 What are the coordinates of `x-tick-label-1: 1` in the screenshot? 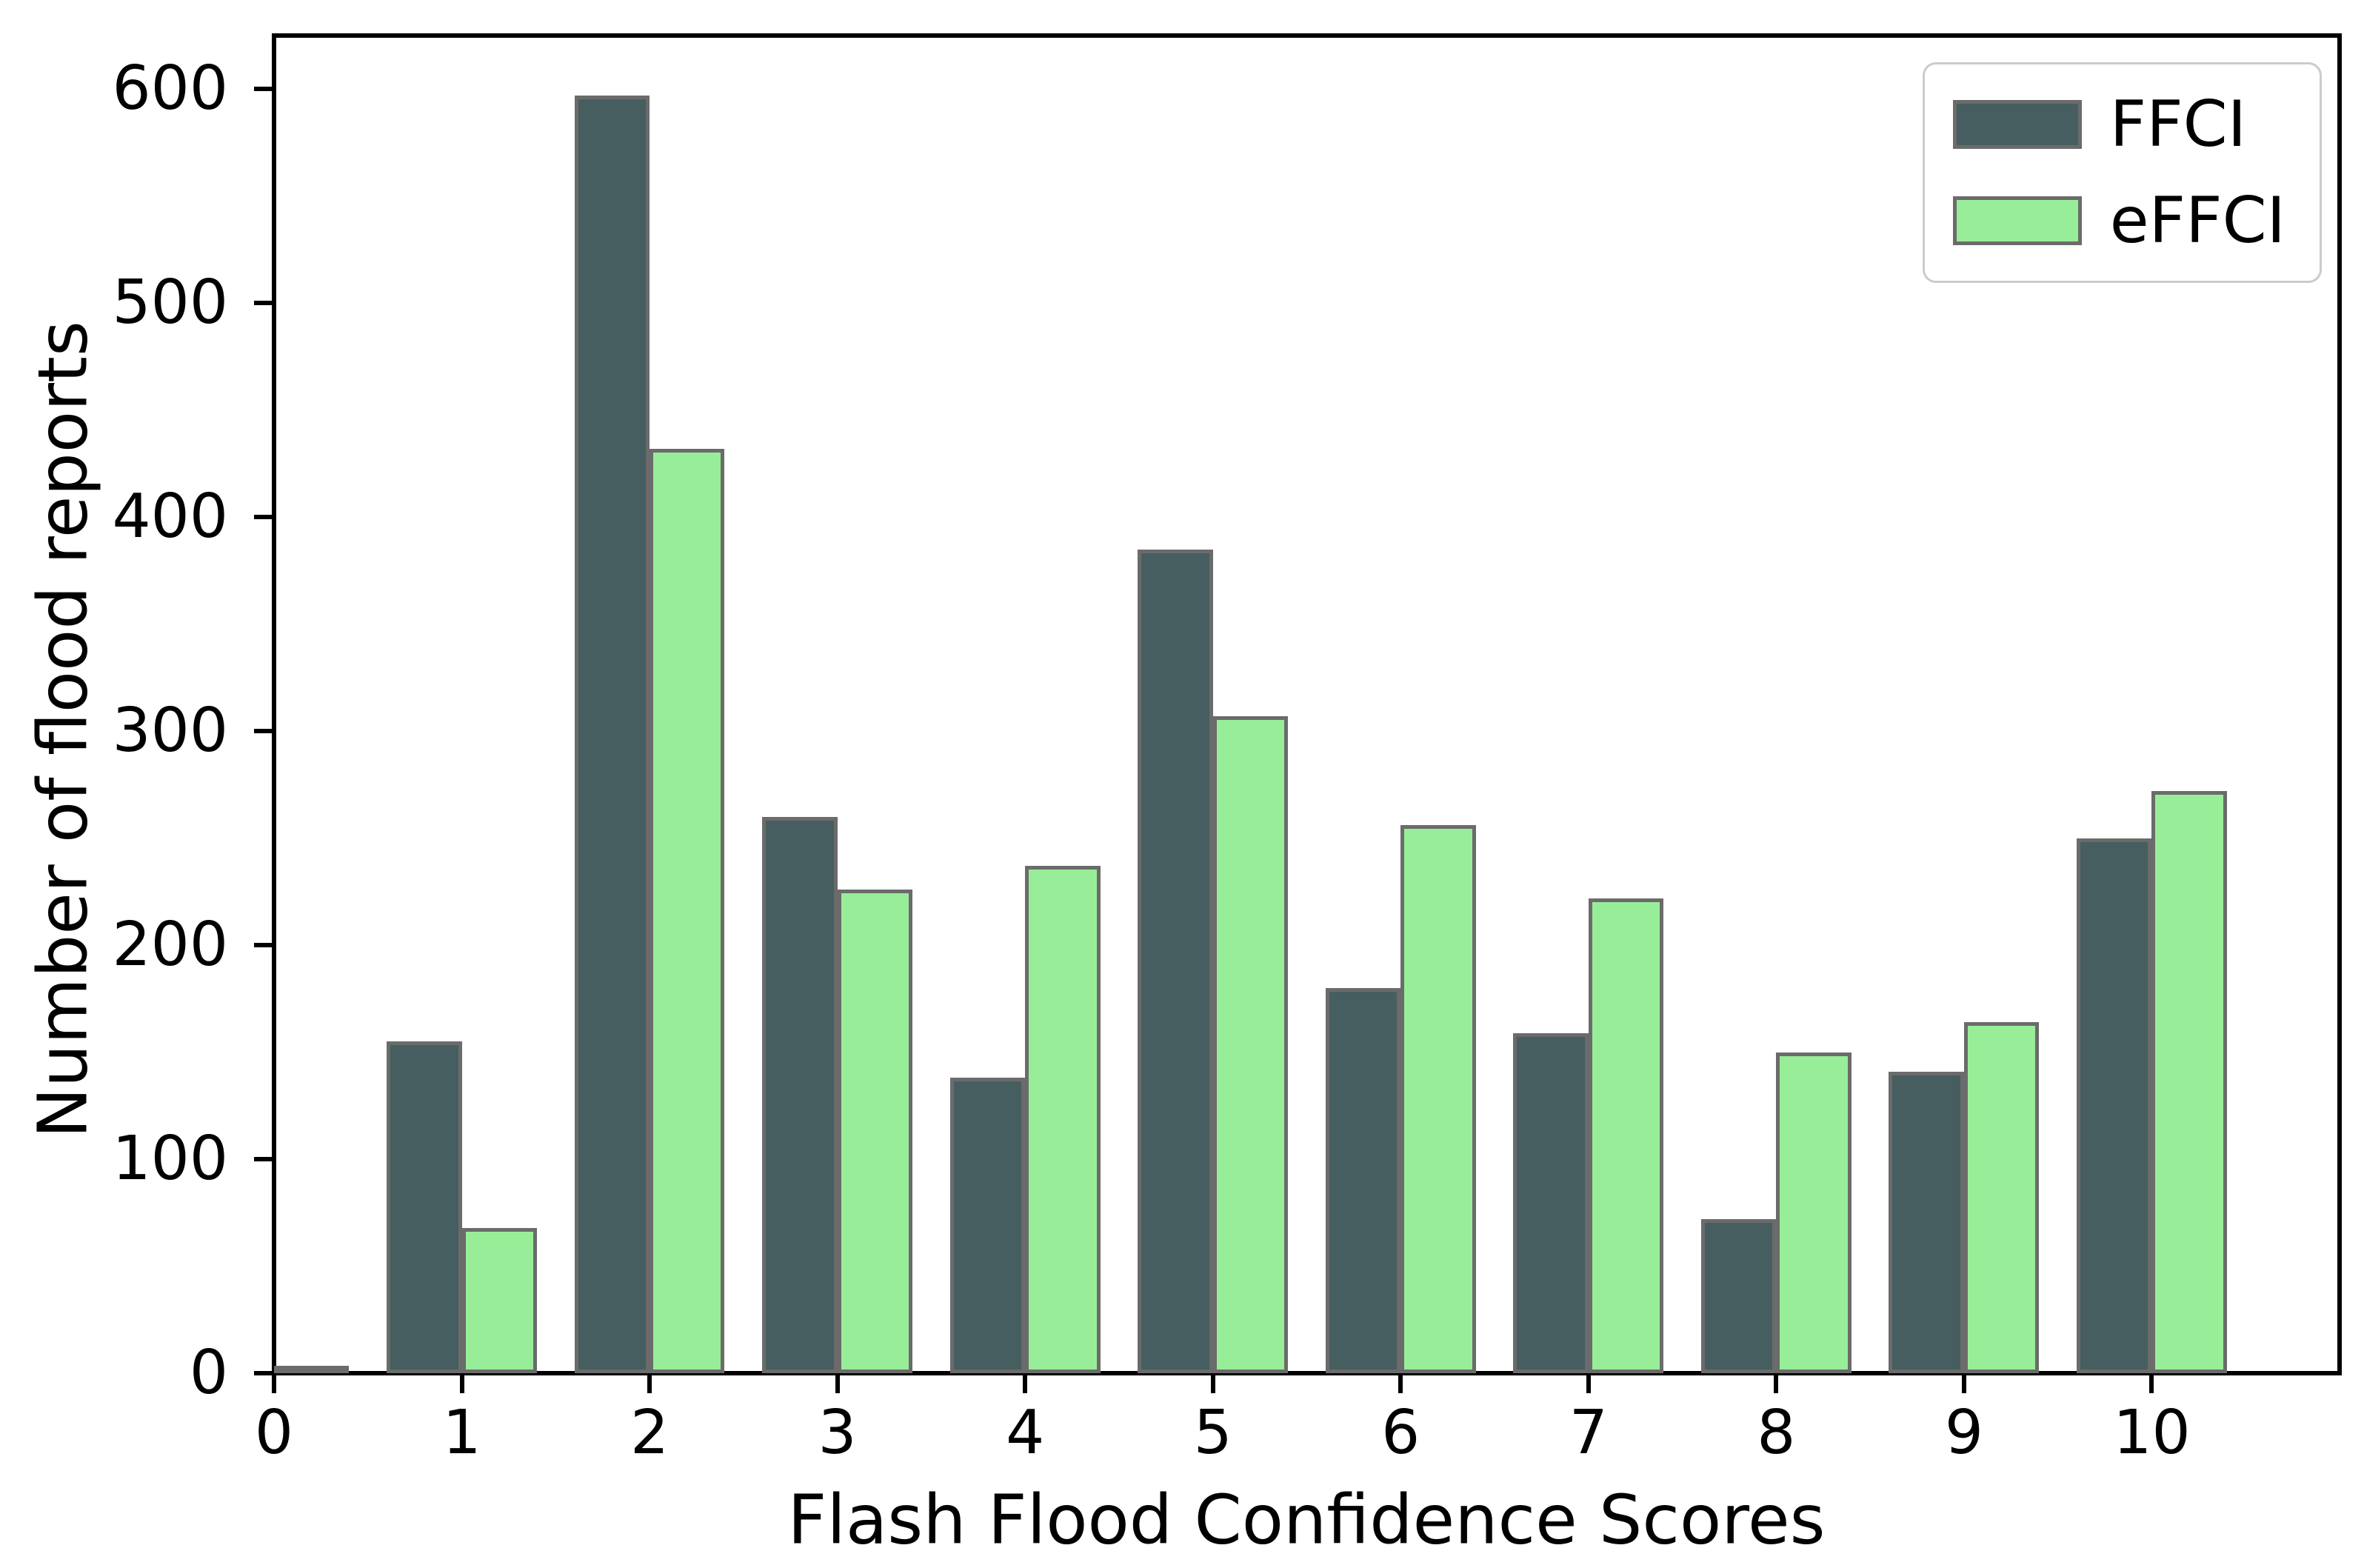 It's located at (461, 1433).